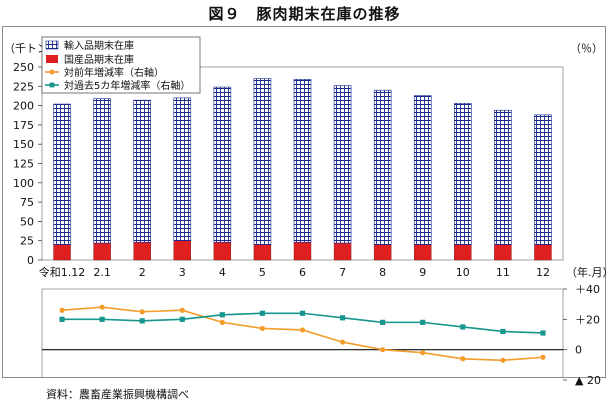 The width and height of the screenshot is (609, 408). What do you see at coordinates (52, 85) in the screenshot?
I see `legend-marker-5yr-avg` at bounding box center [52, 85].